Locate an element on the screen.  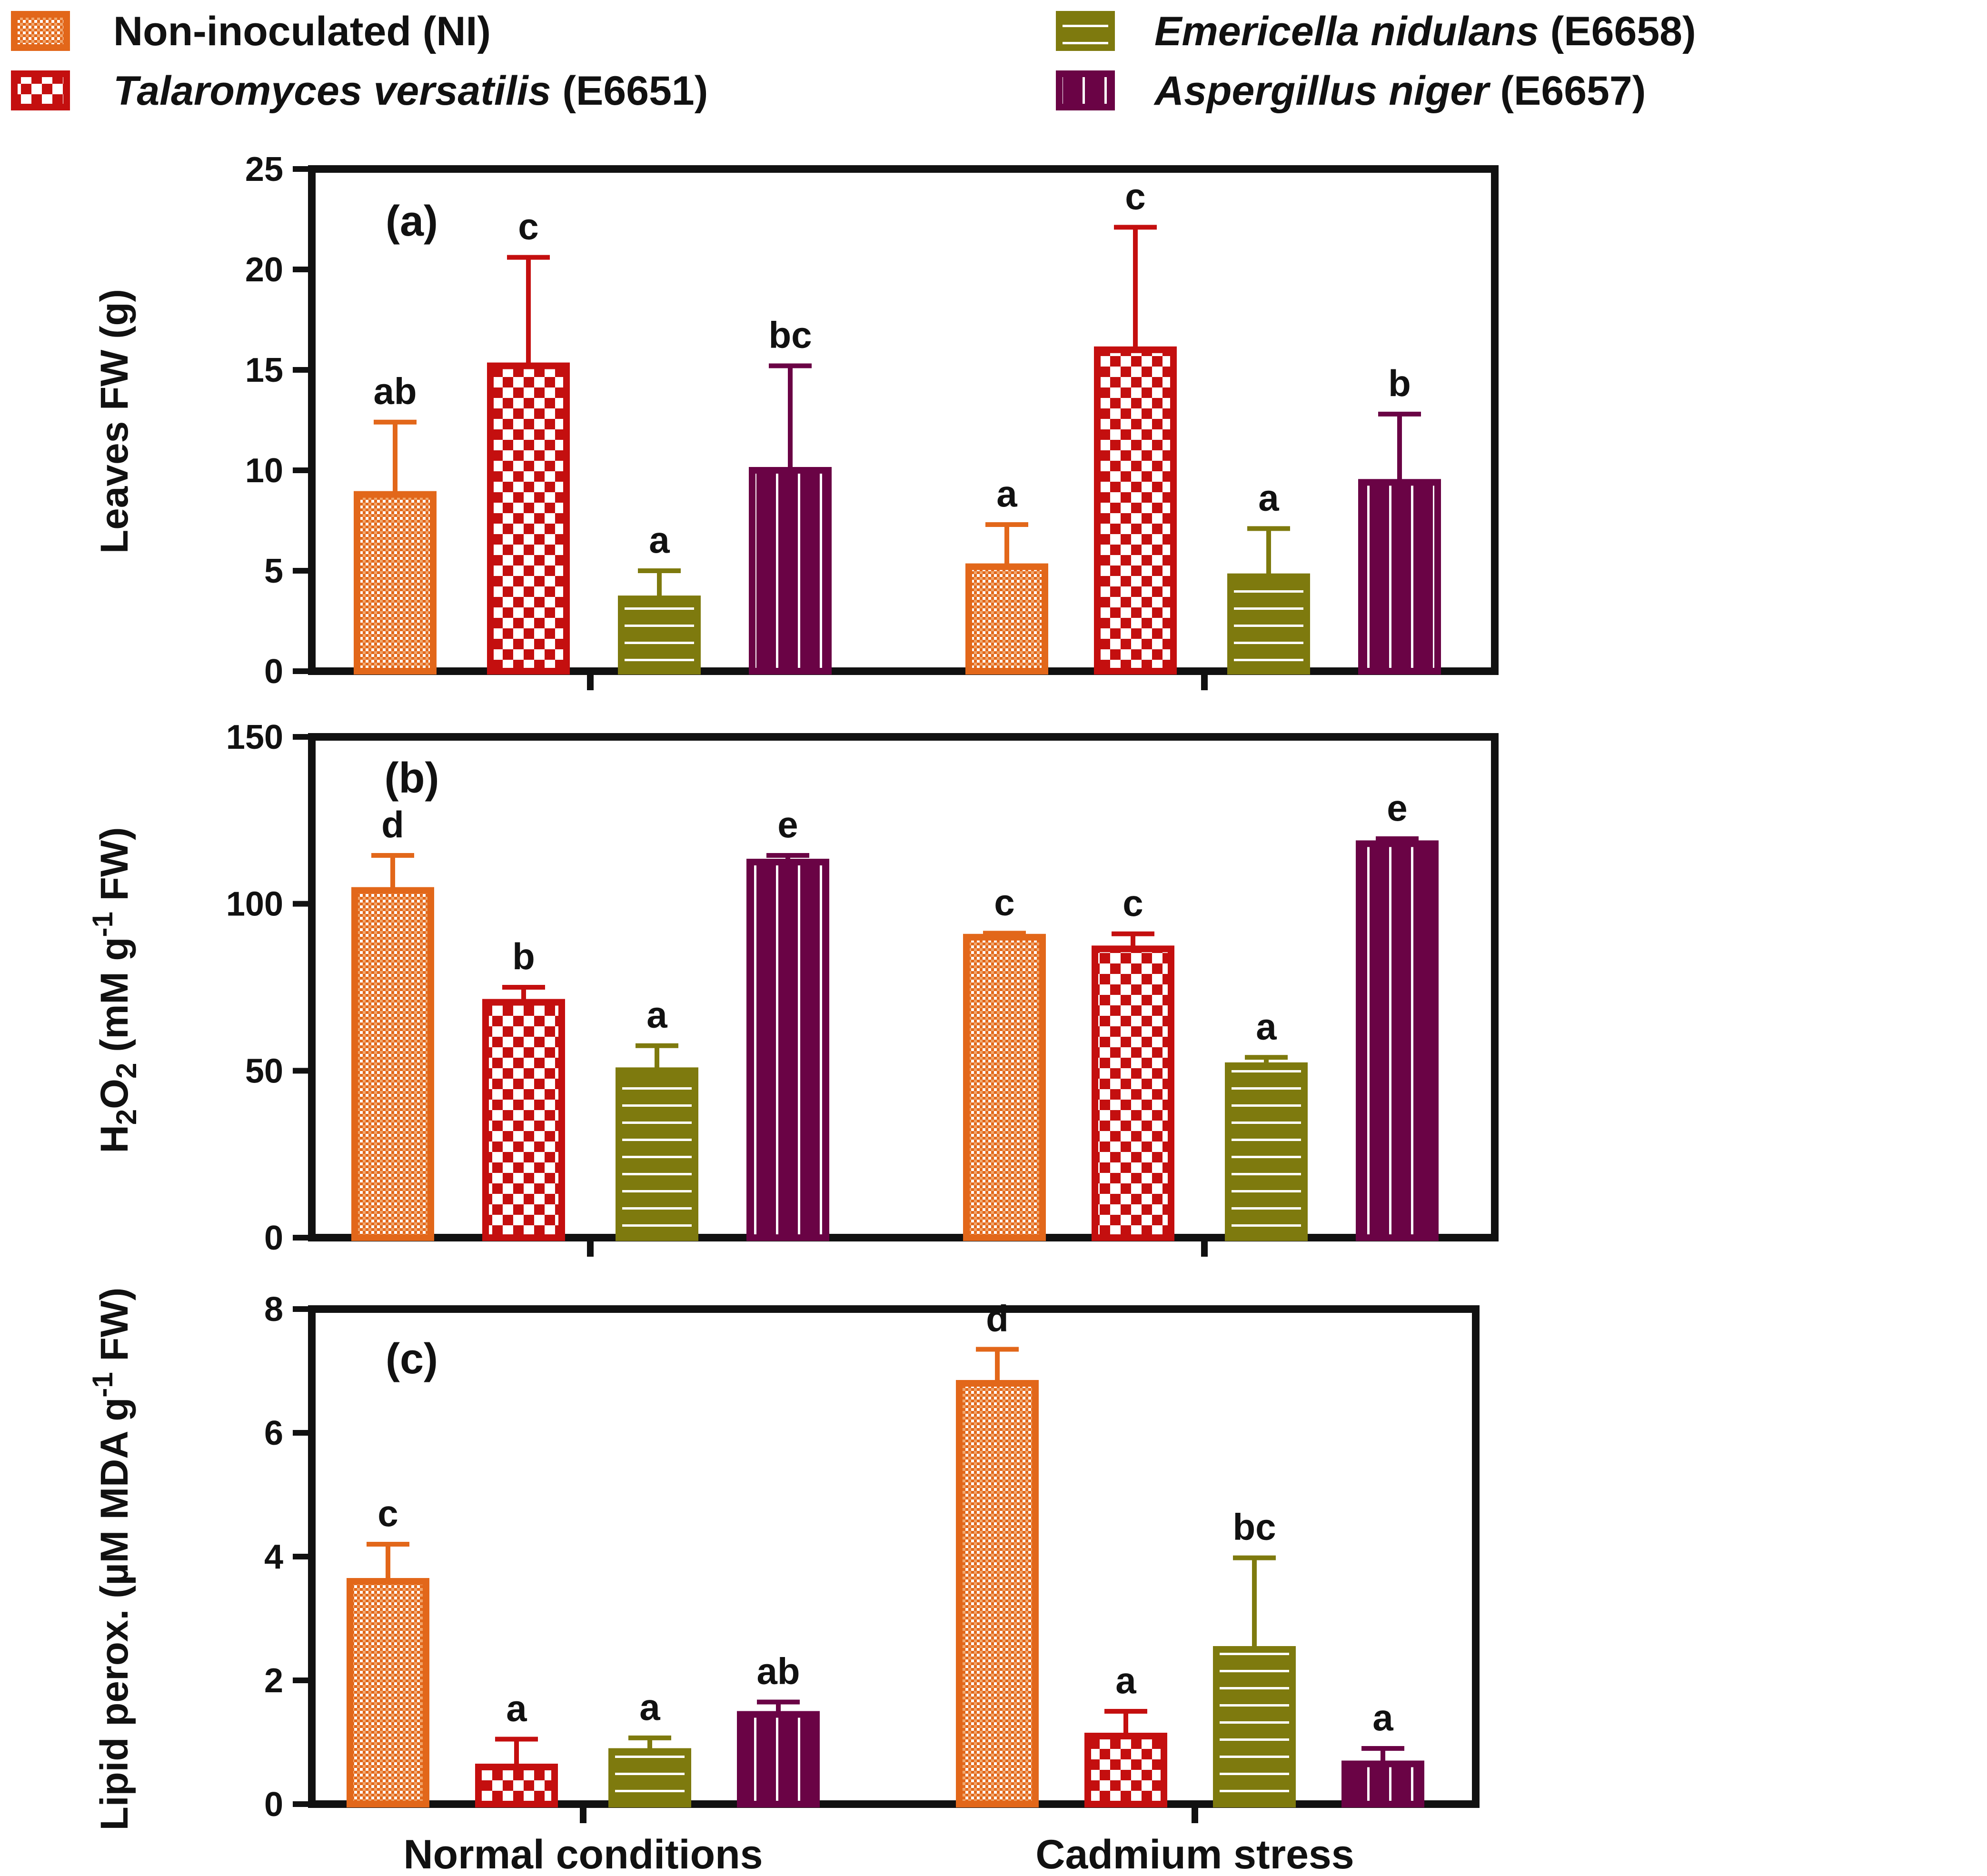
panel-c-letter-e6651: a is located at coordinates (1125, 1680).